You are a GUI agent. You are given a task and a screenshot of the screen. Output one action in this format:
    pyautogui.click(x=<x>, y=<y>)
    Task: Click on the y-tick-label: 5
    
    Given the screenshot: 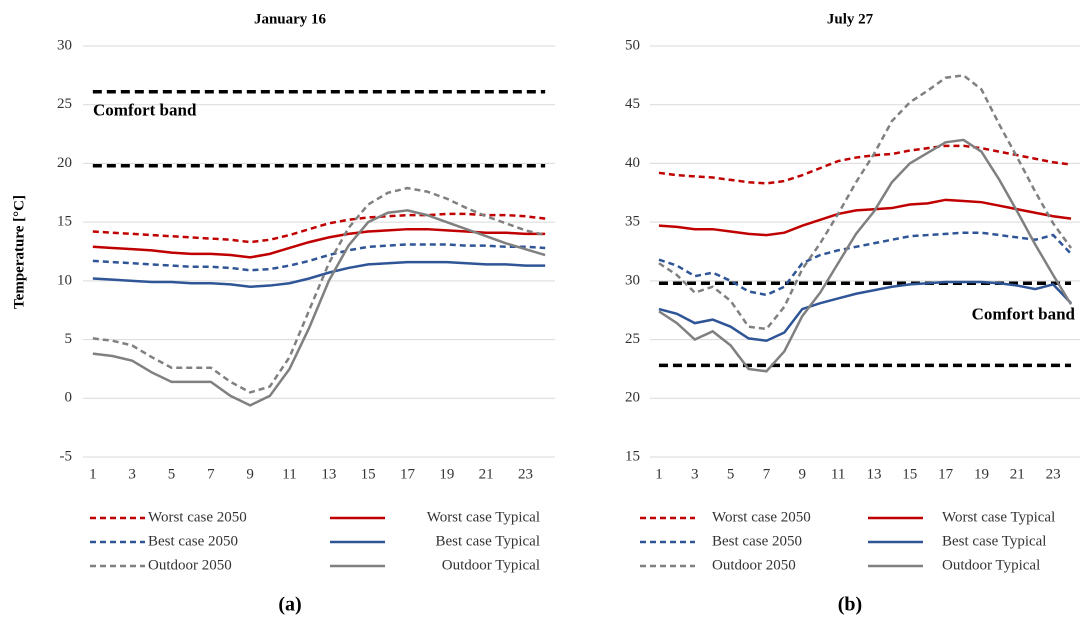 What is the action you would take?
    pyautogui.click(x=69, y=339)
    